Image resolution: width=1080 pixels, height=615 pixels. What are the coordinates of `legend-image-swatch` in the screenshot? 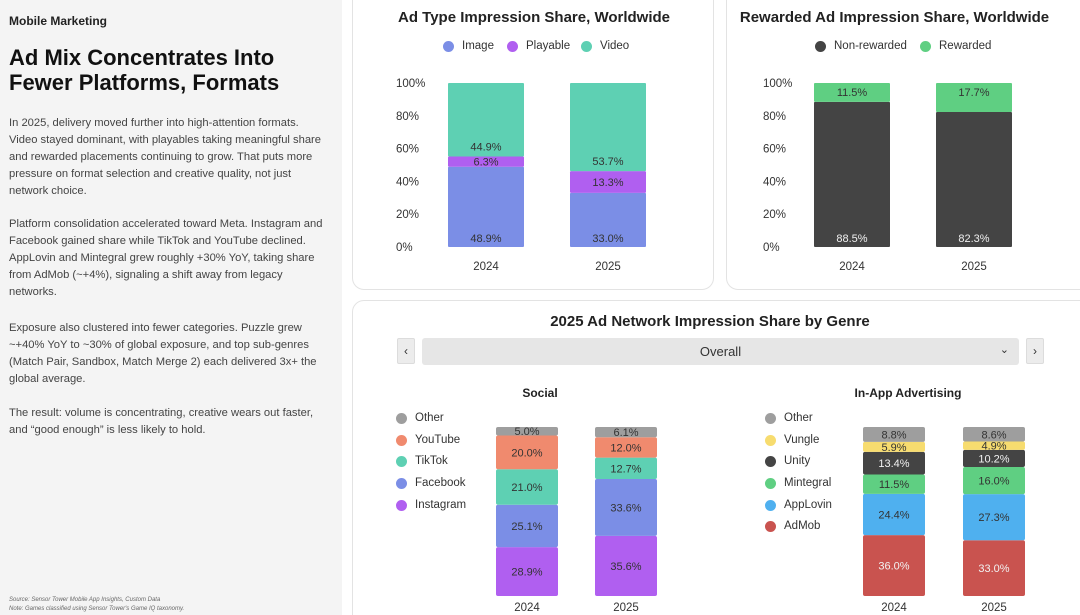 It's located at (448, 46).